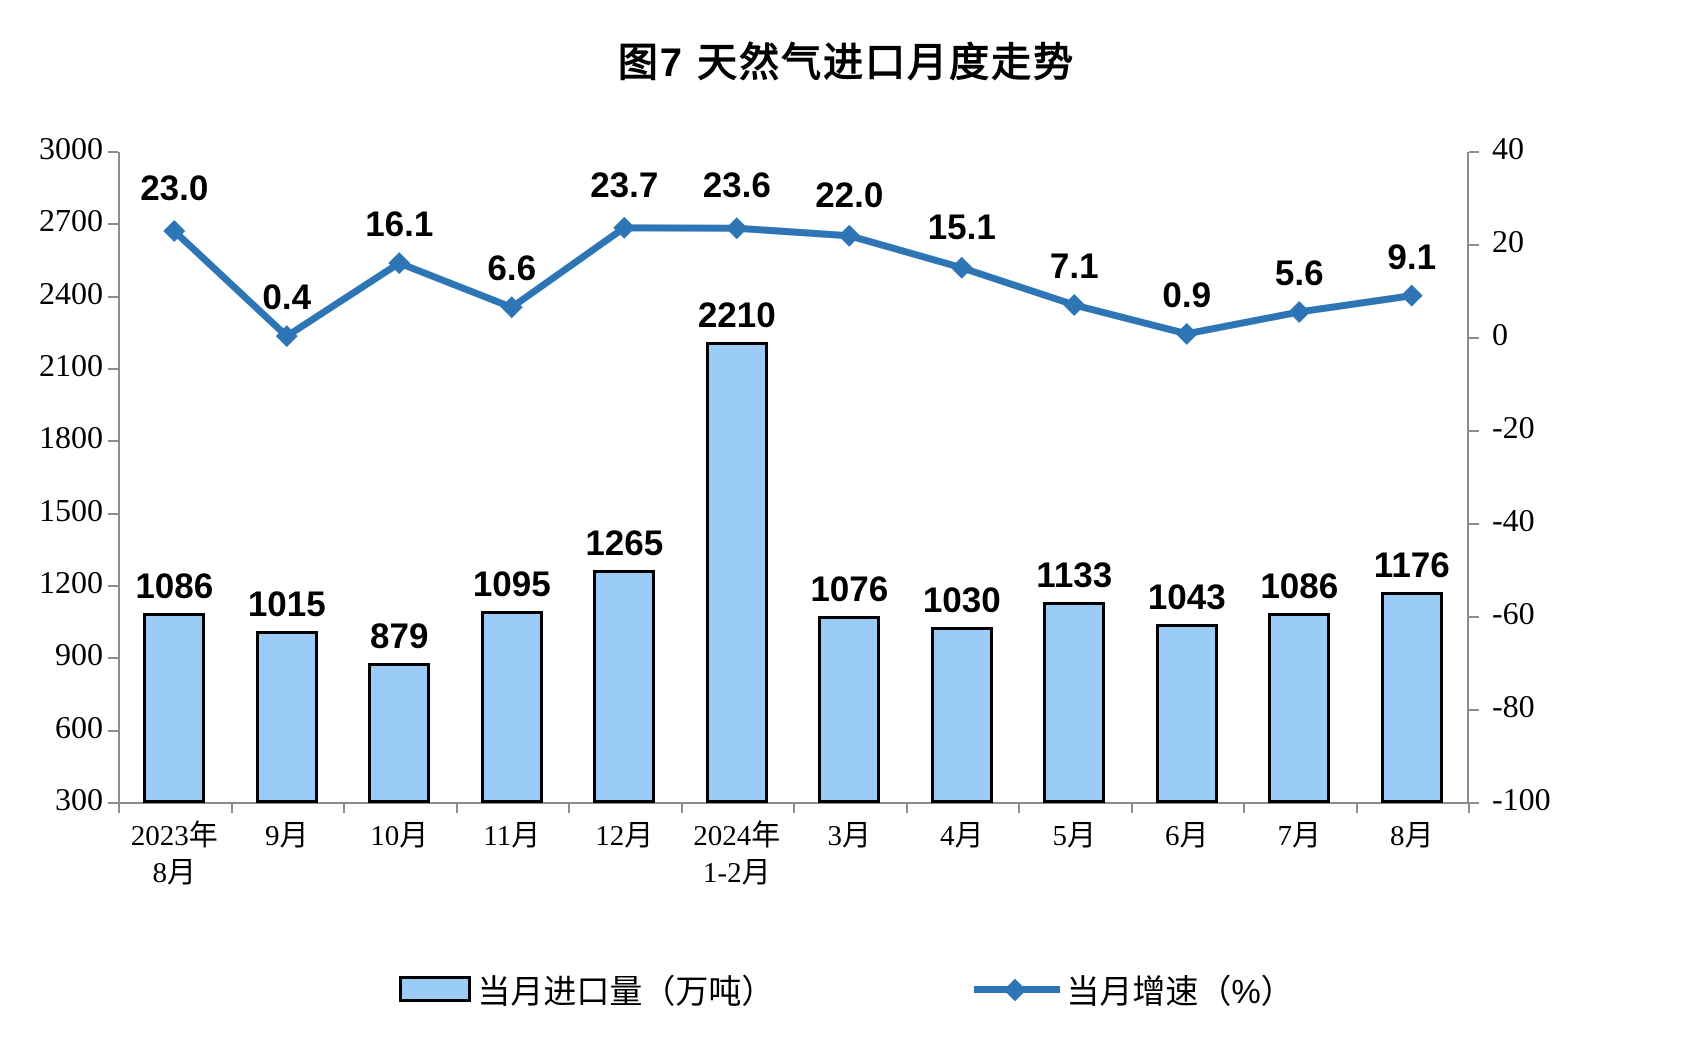 This screenshot has height=1055, width=1693. Describe the element at coordinates (736, 186) in the screenshot. I see `line-value-label: 23.6` at that location.